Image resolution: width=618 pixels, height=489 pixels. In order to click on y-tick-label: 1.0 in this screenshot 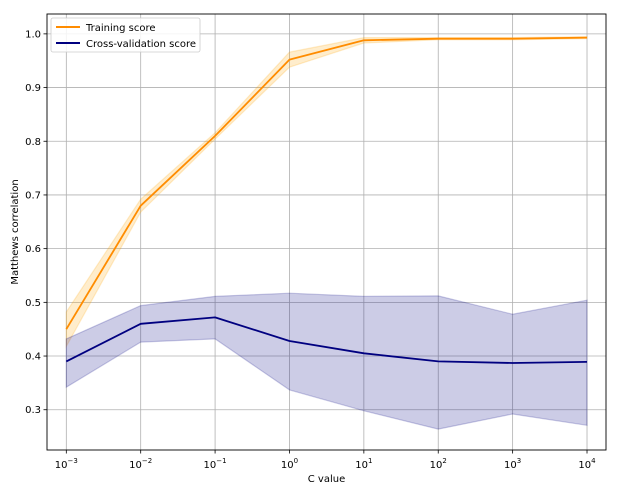, I will do `click(33, 34)`.